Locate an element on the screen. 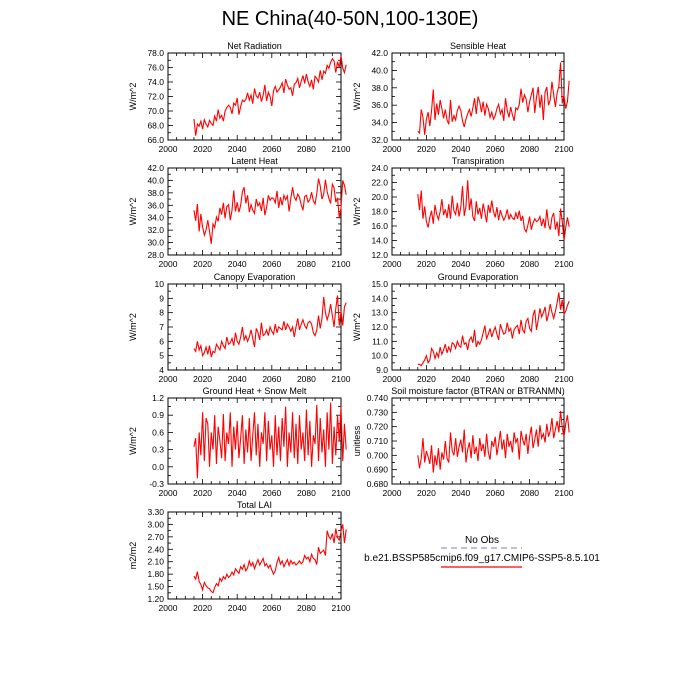  y-tick-label: 1.80 is located at coordinates (155, 574).